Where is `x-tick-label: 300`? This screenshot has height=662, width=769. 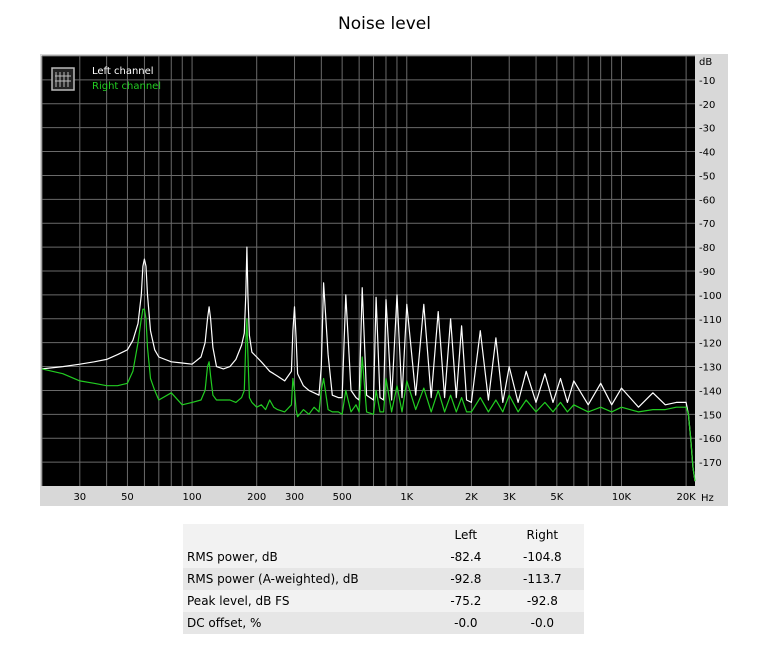
x-tick-label: 300 is located at coordinates (294, 497).